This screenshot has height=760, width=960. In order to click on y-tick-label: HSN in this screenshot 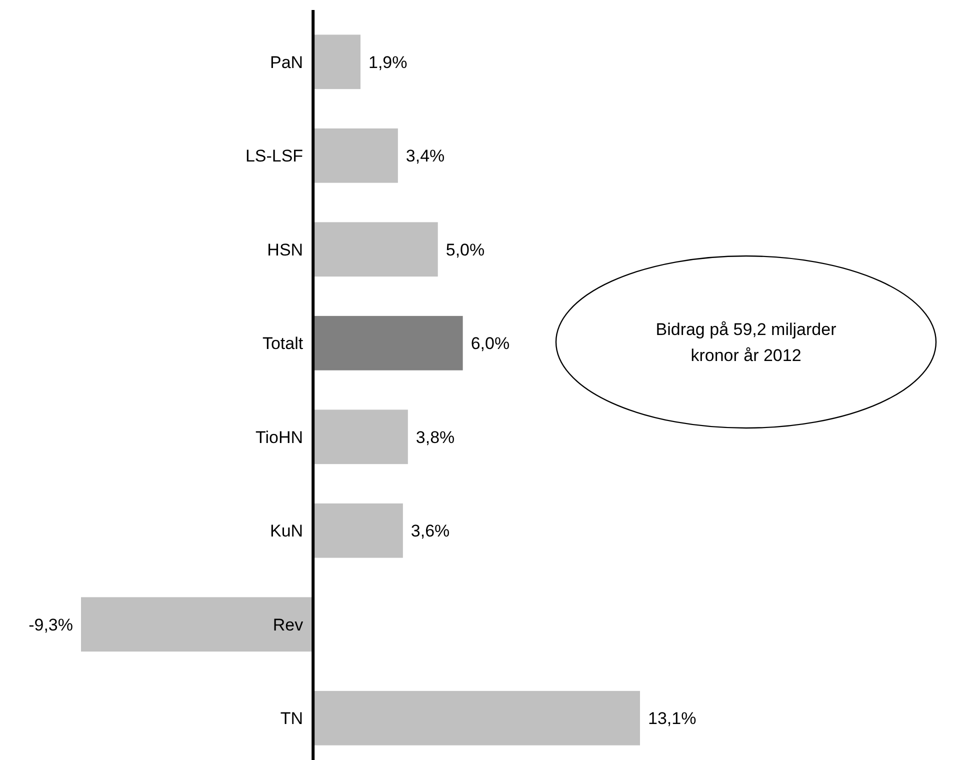, I will do `click(285, 250)`.